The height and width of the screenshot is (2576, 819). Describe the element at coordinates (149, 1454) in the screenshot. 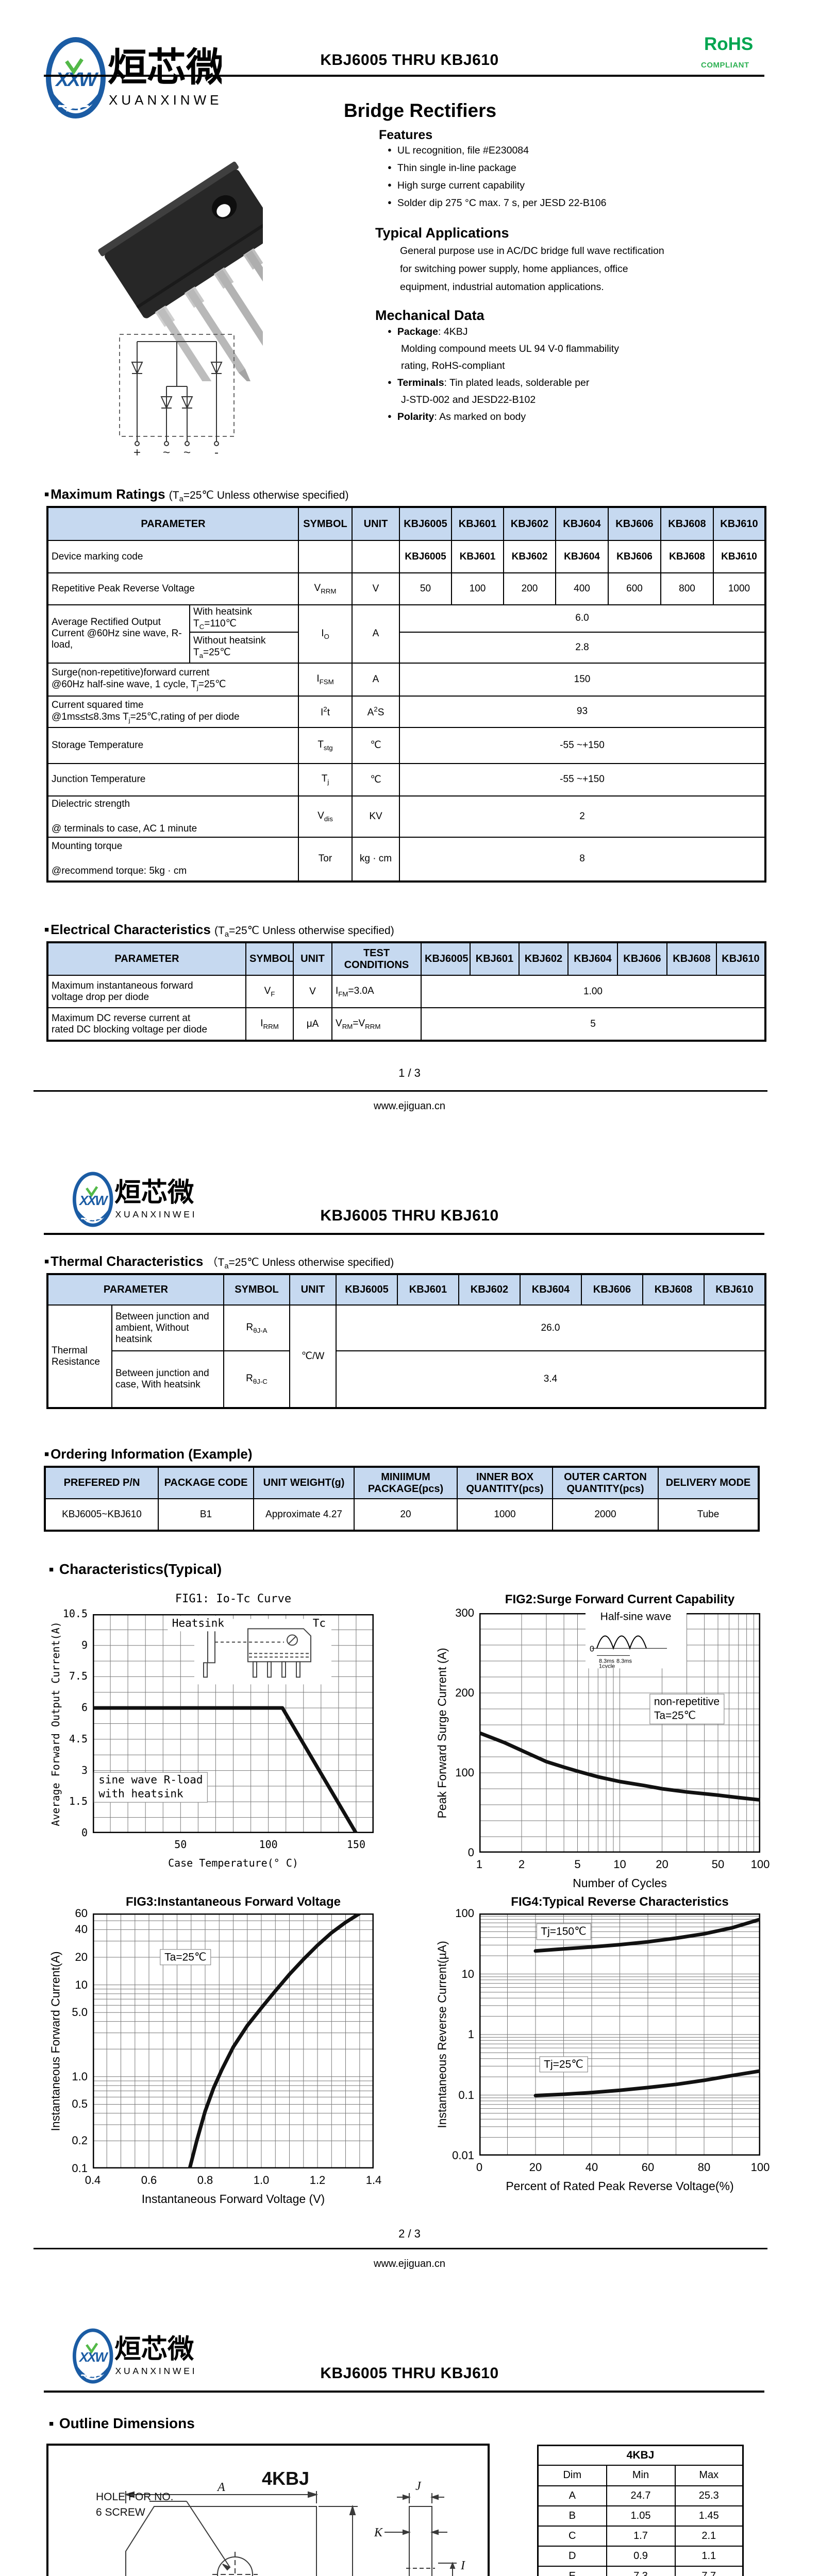

I see `ordering-heading: ■ Ordering Information (Example)` at that location.